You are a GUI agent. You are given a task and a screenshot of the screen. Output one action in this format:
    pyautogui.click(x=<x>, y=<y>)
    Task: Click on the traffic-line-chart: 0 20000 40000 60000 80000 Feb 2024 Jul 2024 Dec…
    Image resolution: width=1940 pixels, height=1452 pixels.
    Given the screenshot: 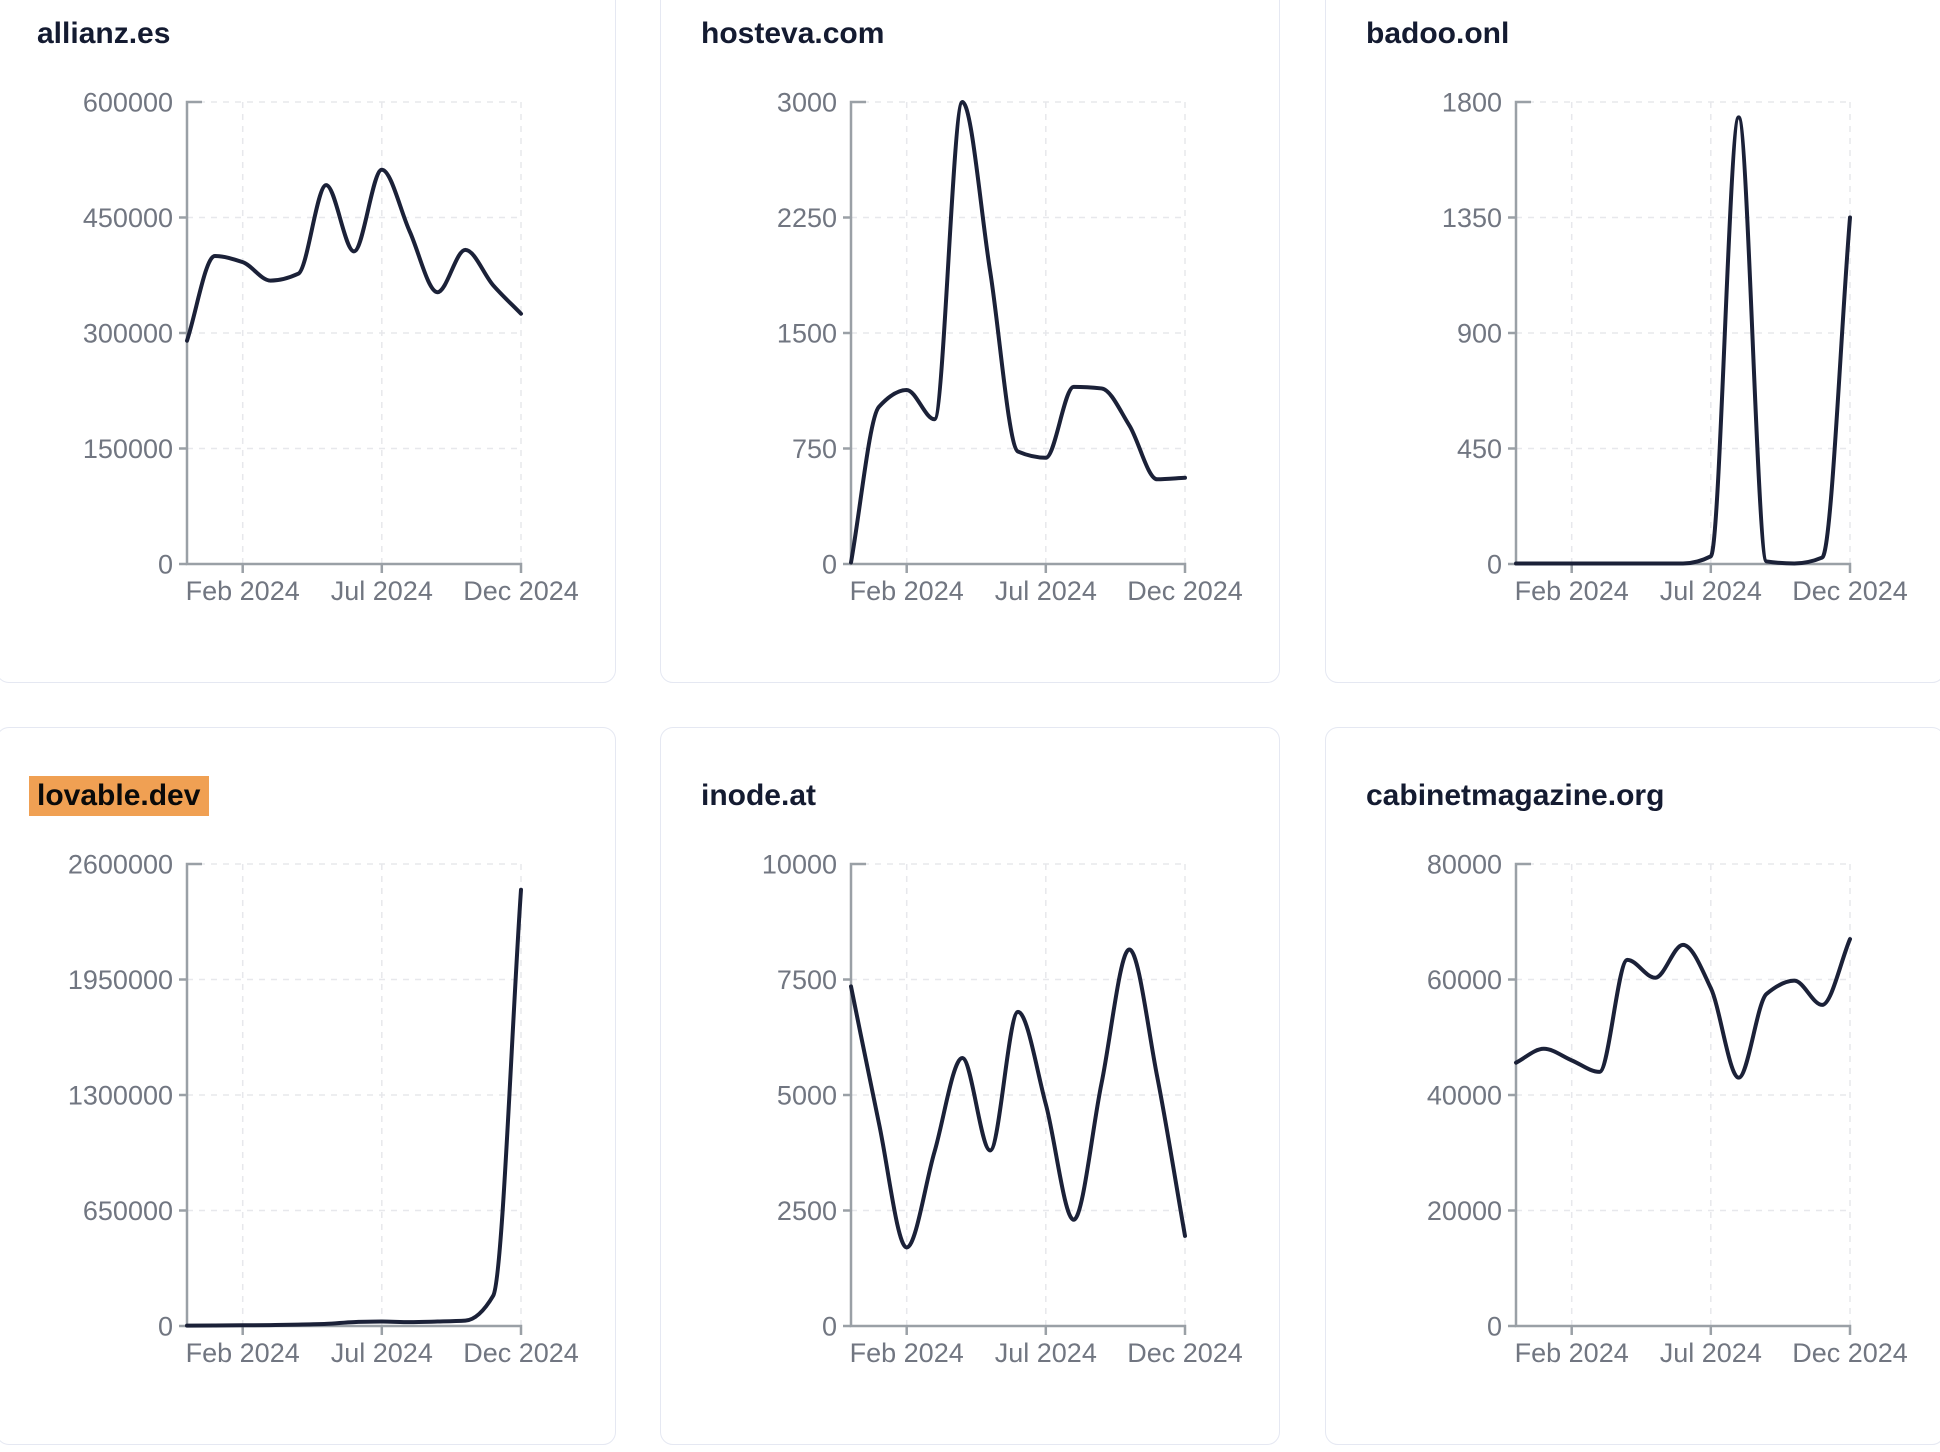 What is the action you would take?
    pyautogui.click(x=1667, y=1109)
    